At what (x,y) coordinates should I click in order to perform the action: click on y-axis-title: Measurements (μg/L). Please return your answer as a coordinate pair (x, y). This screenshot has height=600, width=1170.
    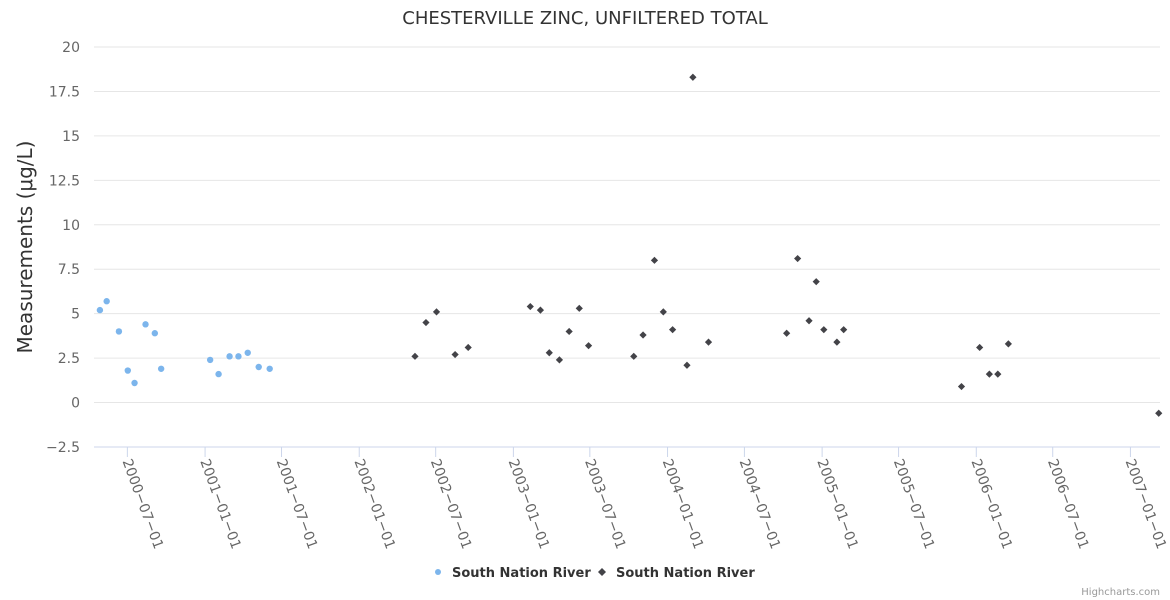
    Looking at the image, I should click on (25, 247).